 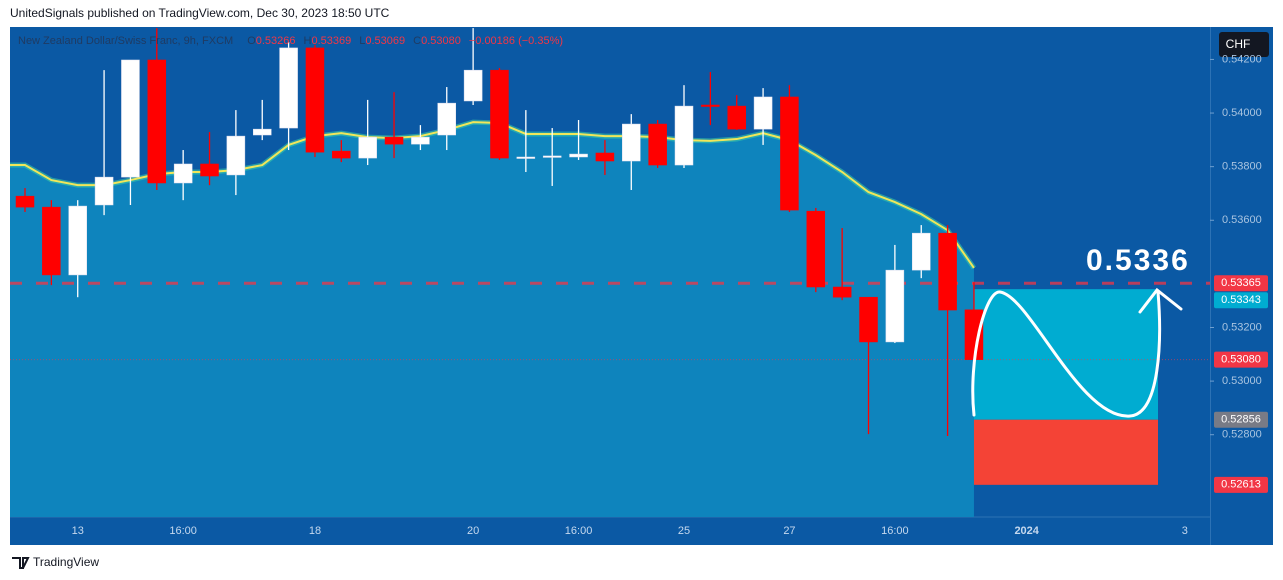 I want to click on price-label: 0.53365, so click(x=1241, y=283).